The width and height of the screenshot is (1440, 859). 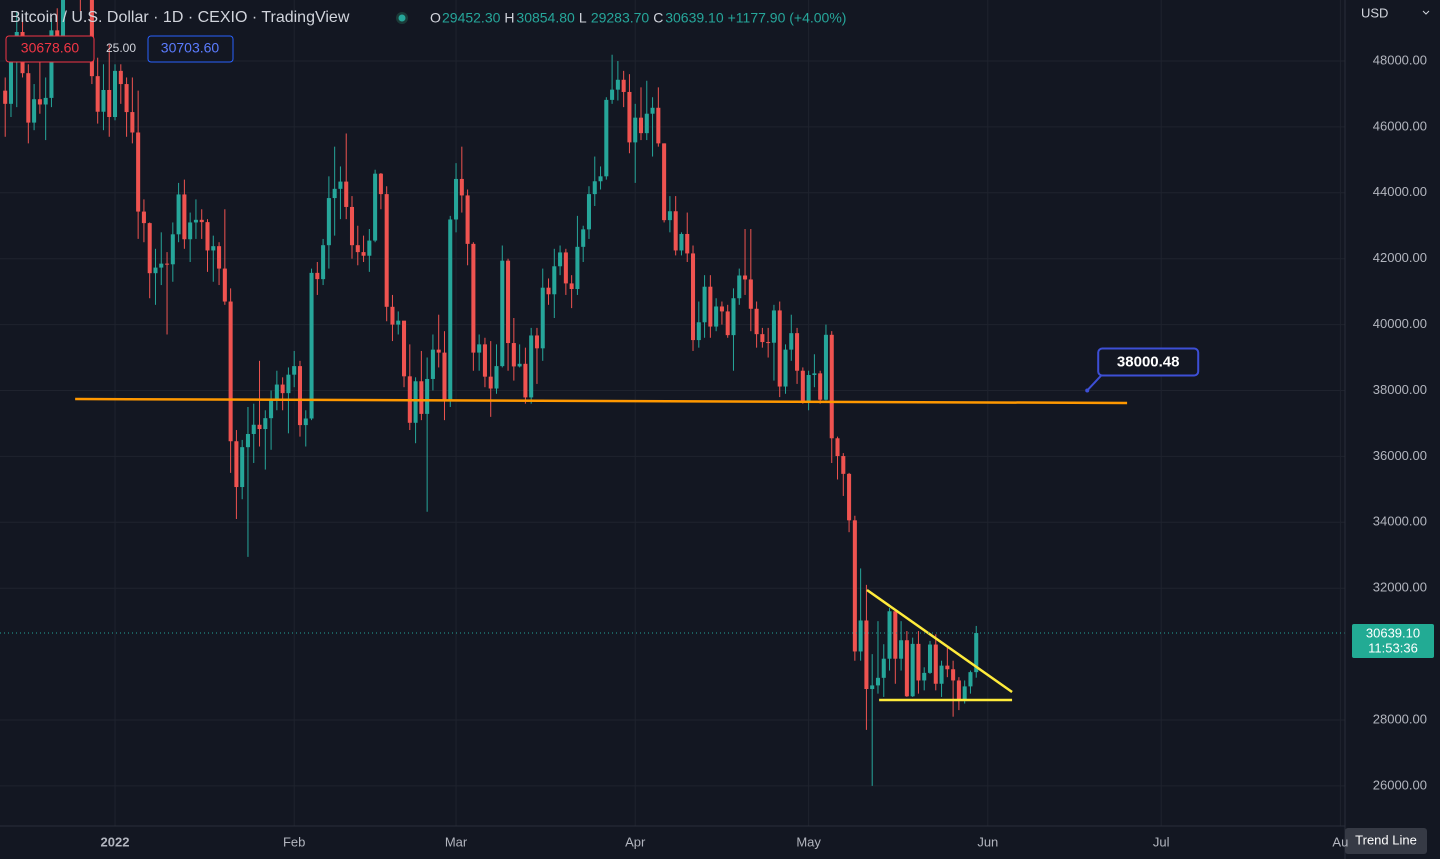 What do you see at coordinates (435, 18) in the screenshot?
I see `ohlc-key: O` at bounding box center [435, 18].